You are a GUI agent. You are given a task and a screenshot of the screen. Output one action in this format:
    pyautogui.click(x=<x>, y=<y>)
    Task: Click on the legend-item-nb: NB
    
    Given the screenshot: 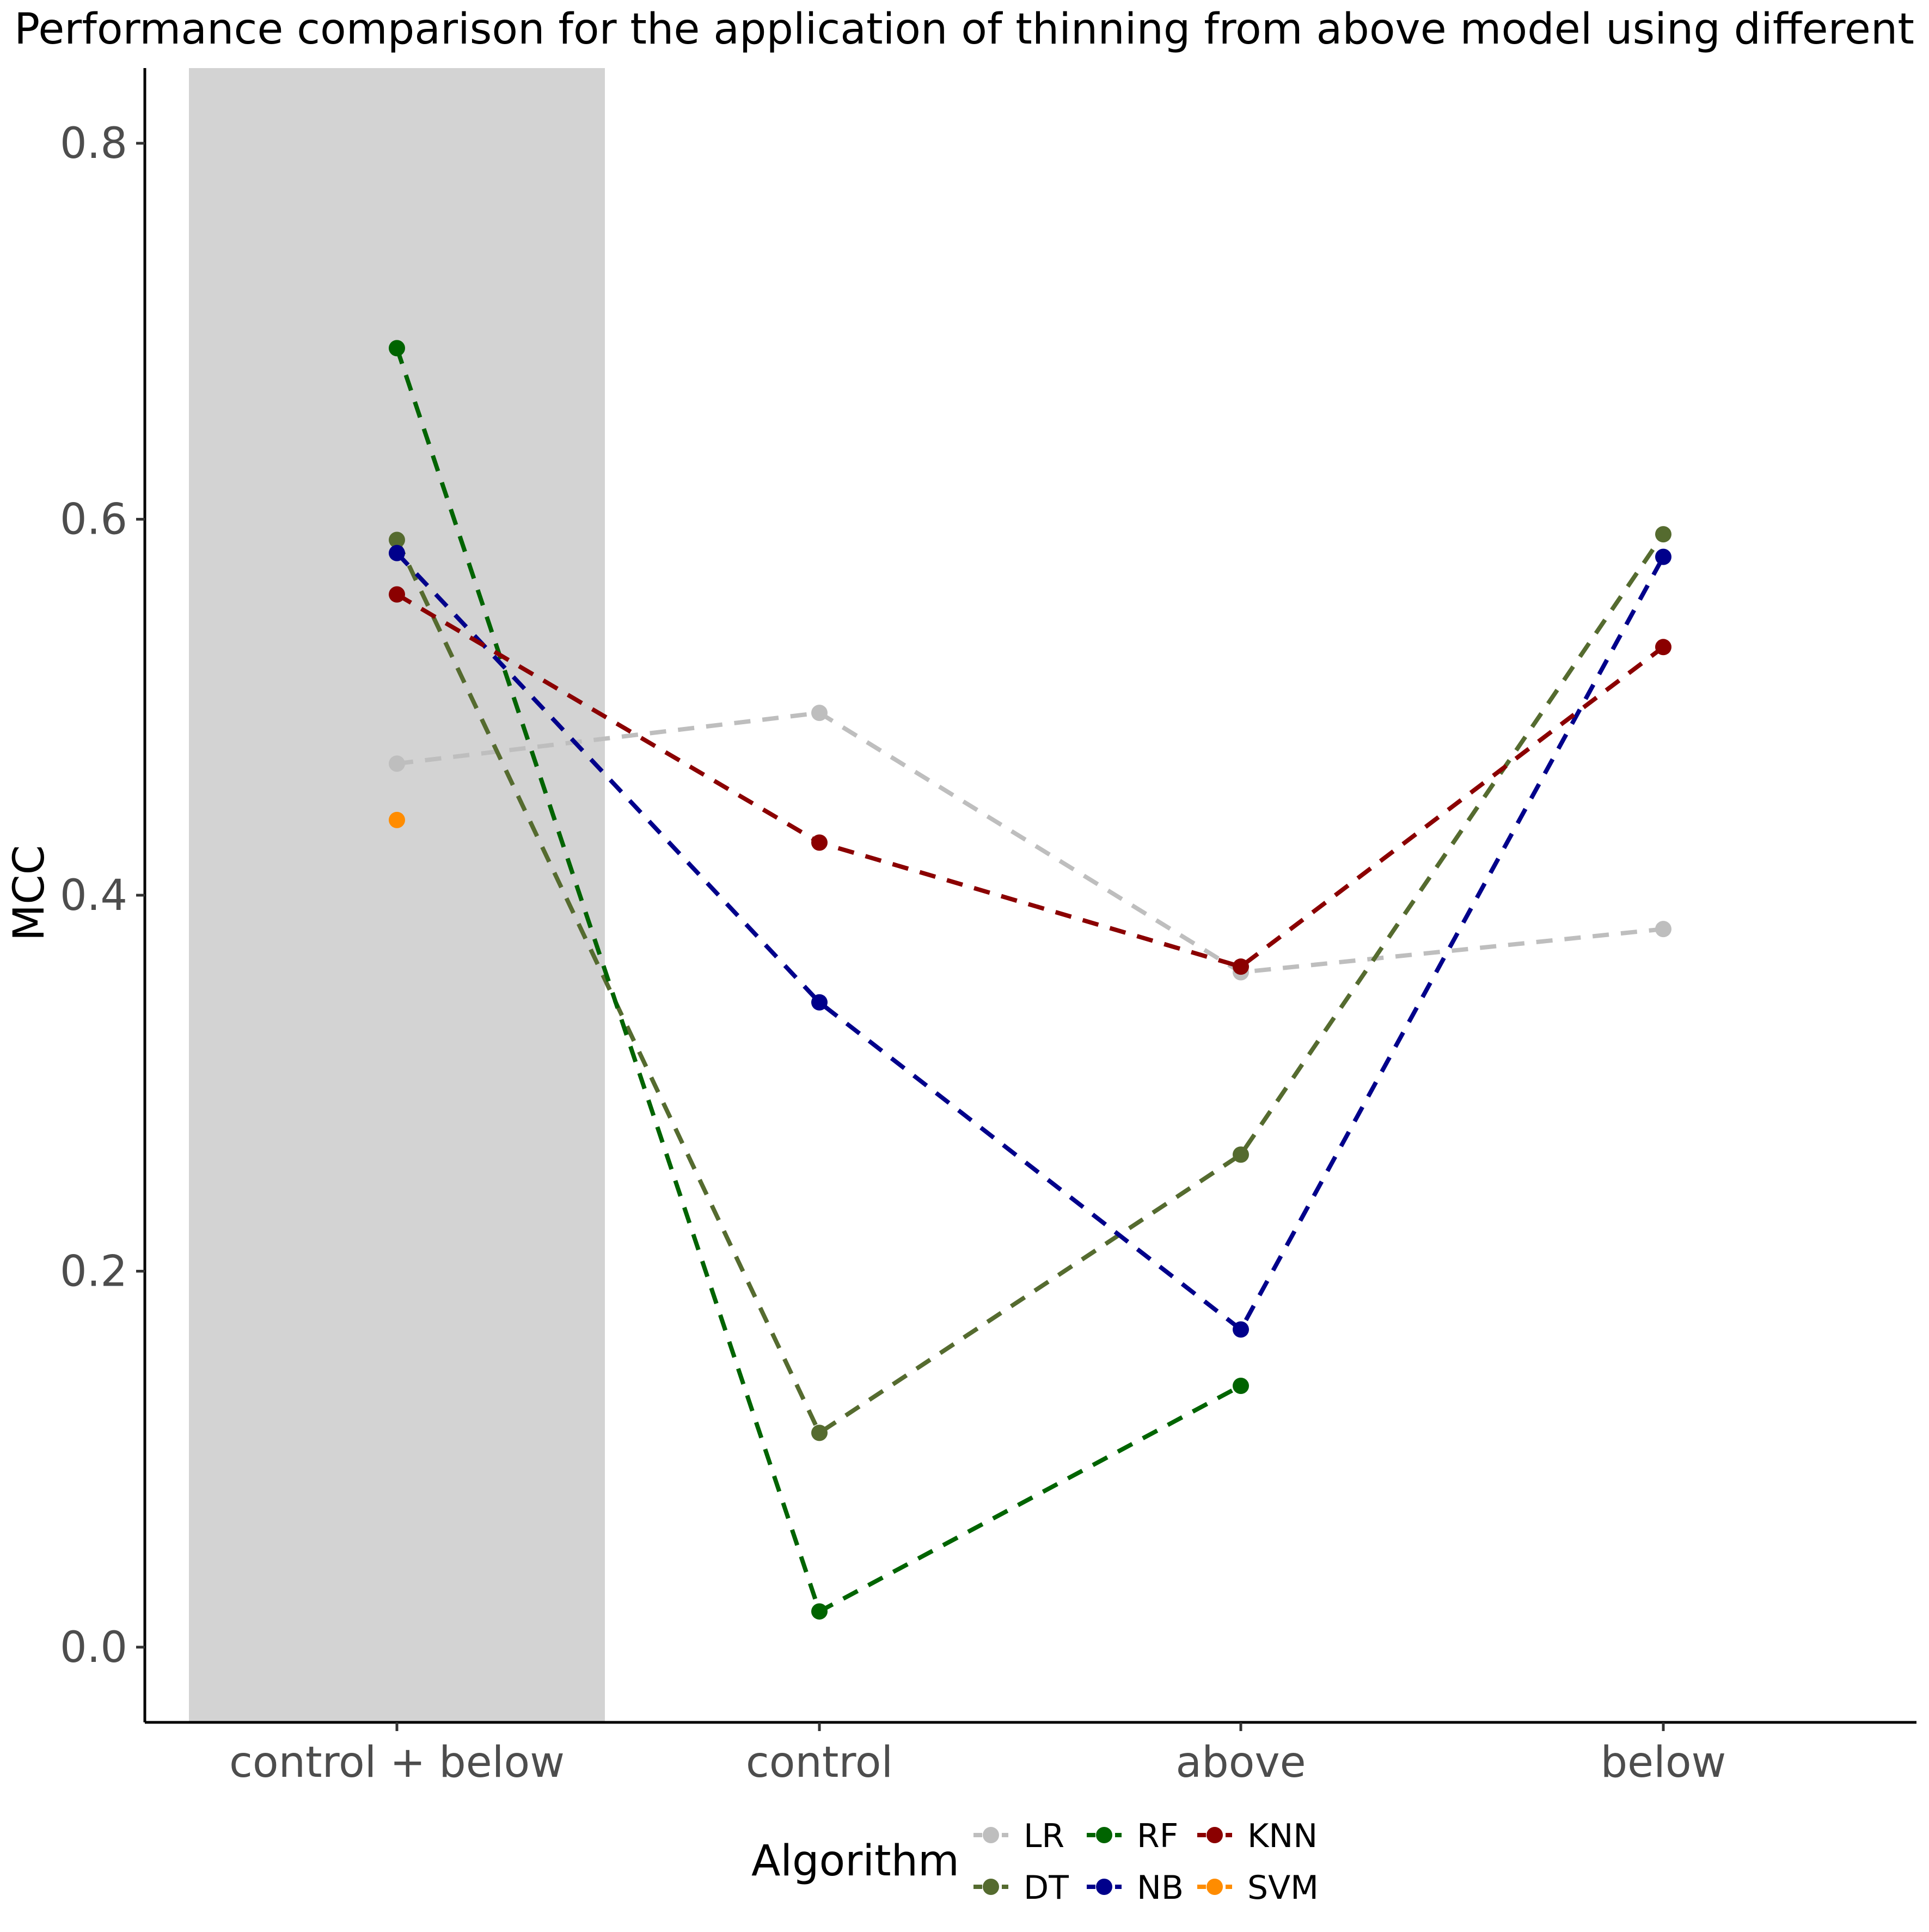 What is the action you would take?
    pyautogui.click(x=1135, y=1888)
    